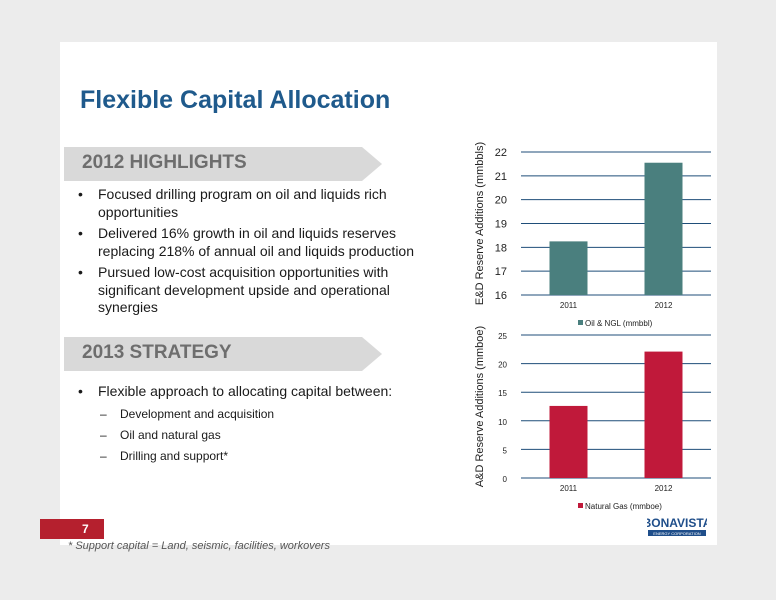  What do you see at coordinates (501, 248) in the screenshot?
I see `y-tick-label: 18` at bounding box center [501, 248].